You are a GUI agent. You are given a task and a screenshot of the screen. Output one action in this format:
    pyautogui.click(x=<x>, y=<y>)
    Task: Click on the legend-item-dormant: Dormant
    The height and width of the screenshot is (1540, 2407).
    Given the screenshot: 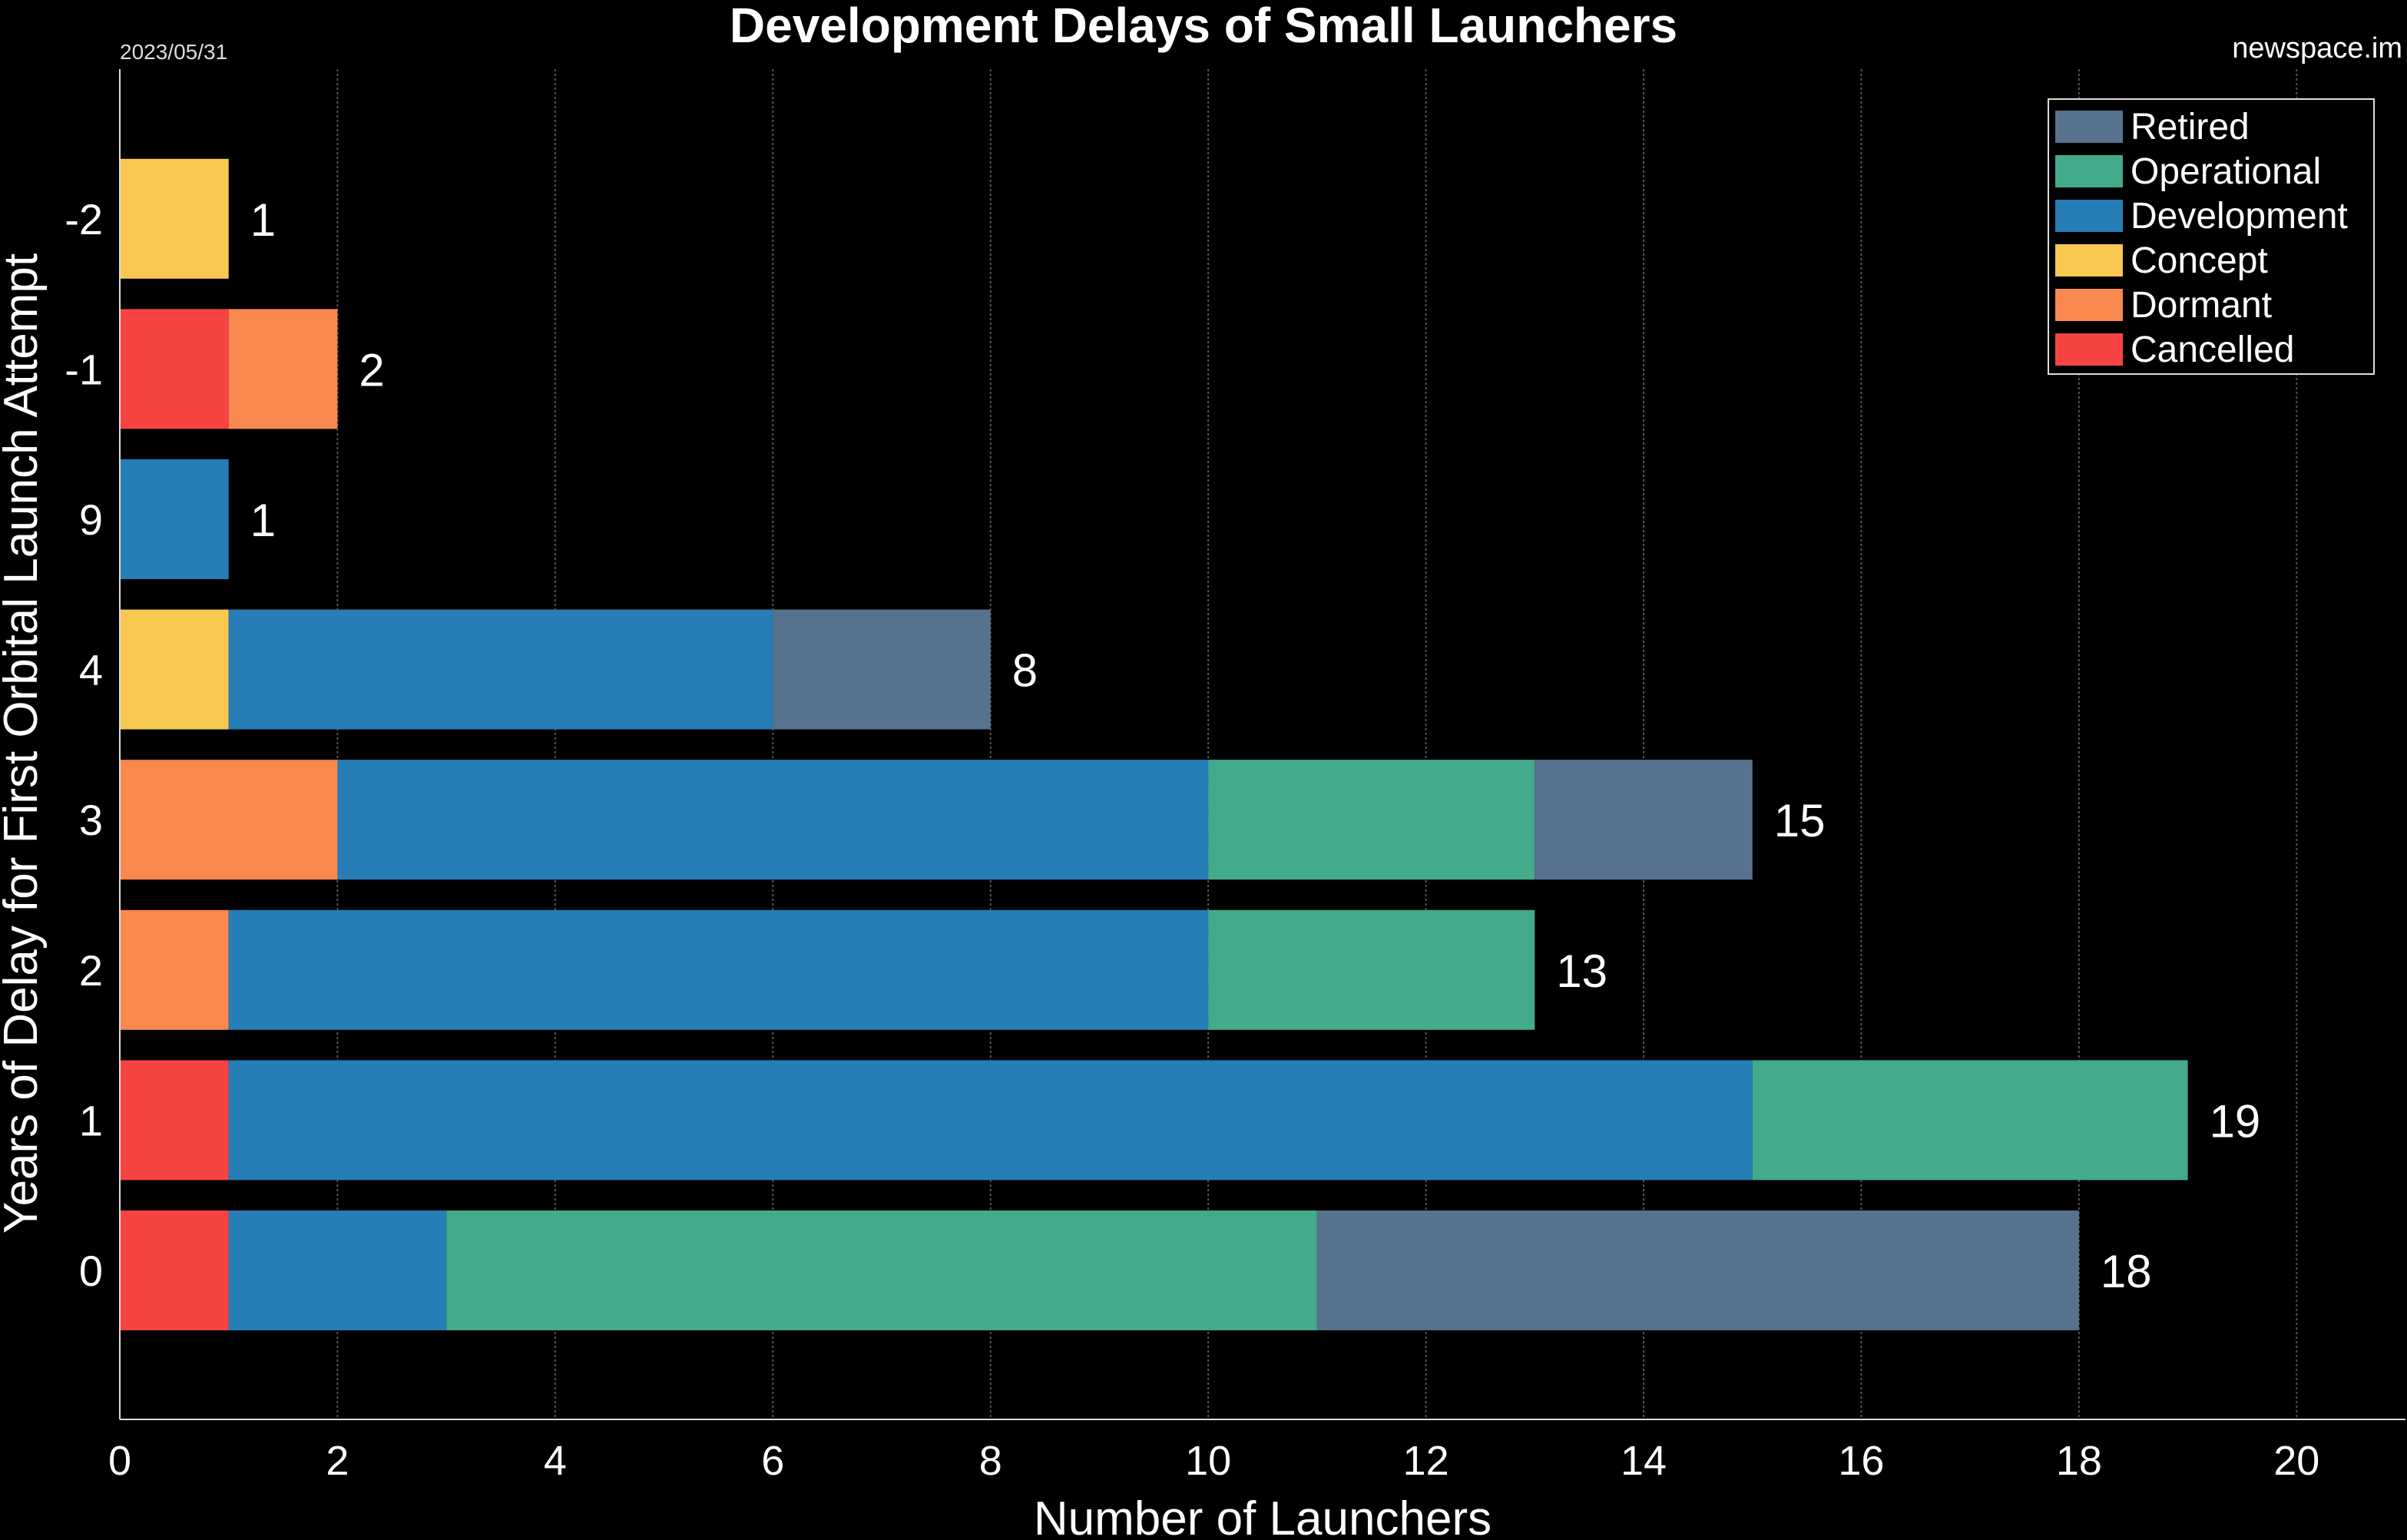 What is the action you would take?
    pyautogui.click(x=2163, y=305)
    